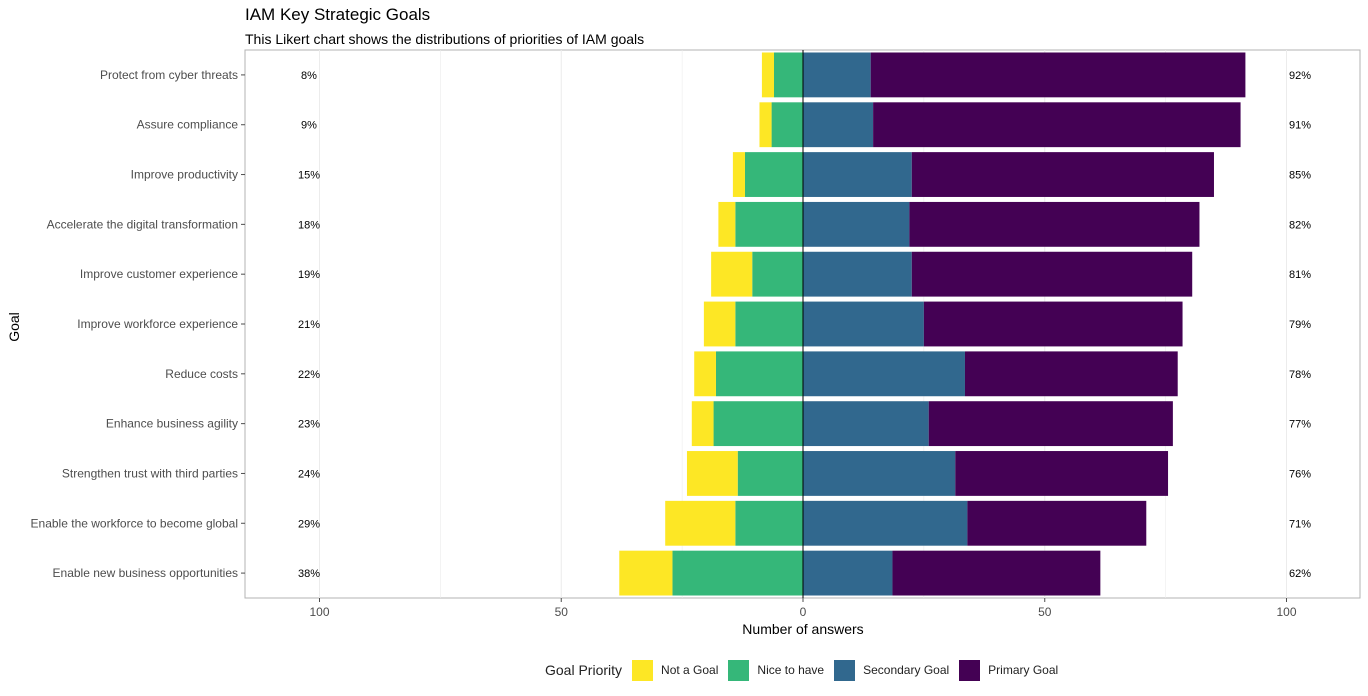 This screenshot has width=1368, height=696. What do you see at coordinates (157, 324) in the screenshot?
I see `y-tick-label: Improve workforce experience` at bounding box center [157, 324].